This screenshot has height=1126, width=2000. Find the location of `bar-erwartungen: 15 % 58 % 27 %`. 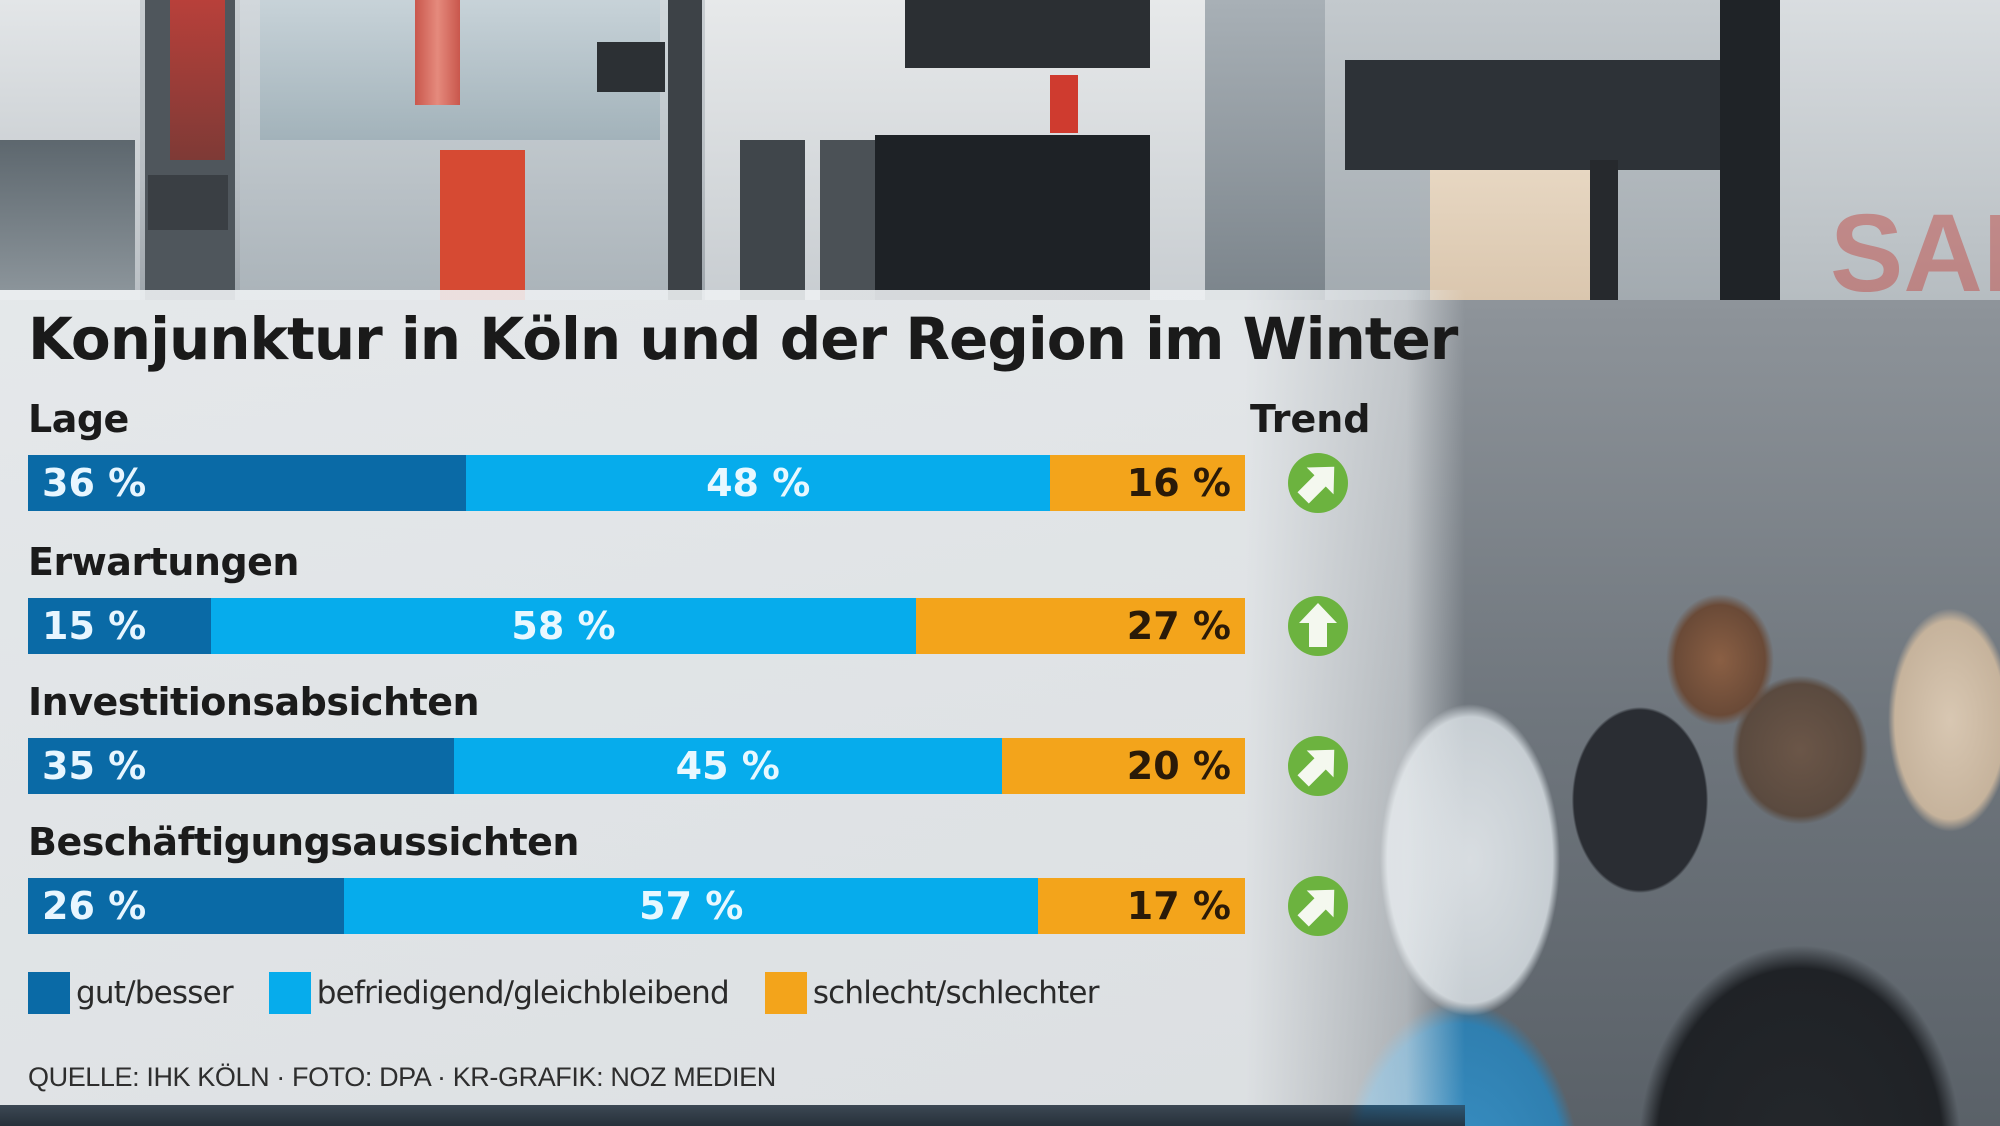

bar-erwartungen: 15 % 58 % 27 % is located at coordinates (636, 626).